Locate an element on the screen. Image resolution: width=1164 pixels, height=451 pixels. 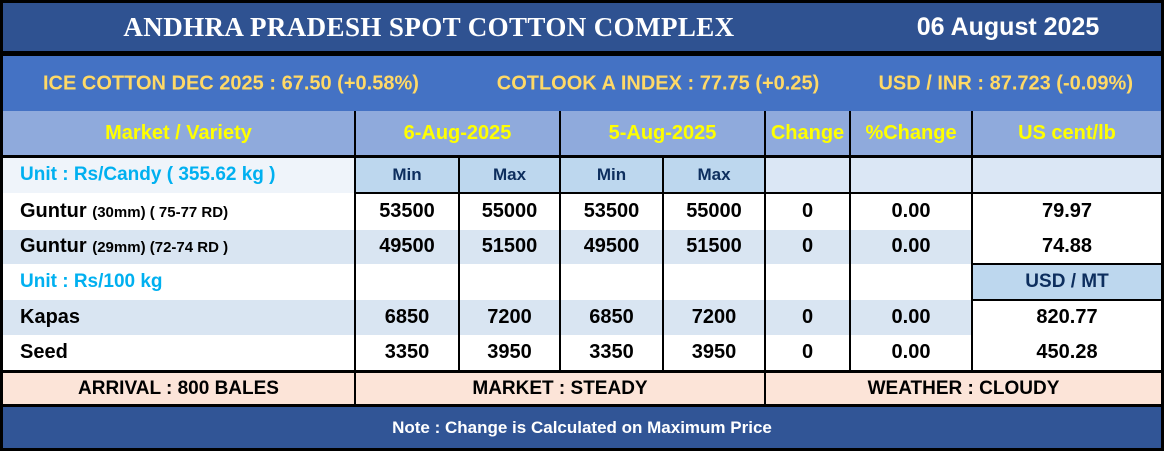
weather-status: WEATHER : CLOUDY is located at coordinates (962, 389).